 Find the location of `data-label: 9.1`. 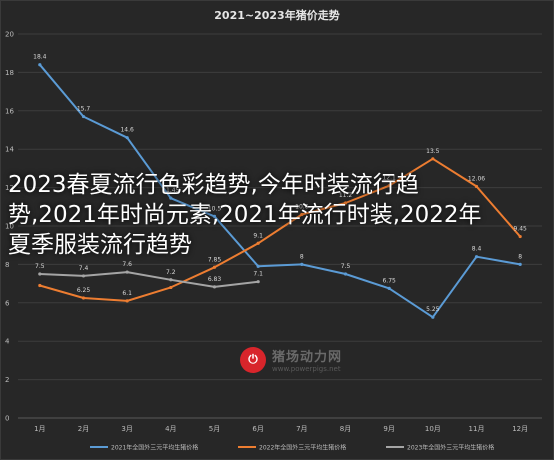

data-label: 9.1 is located at coordinates (258, 235).